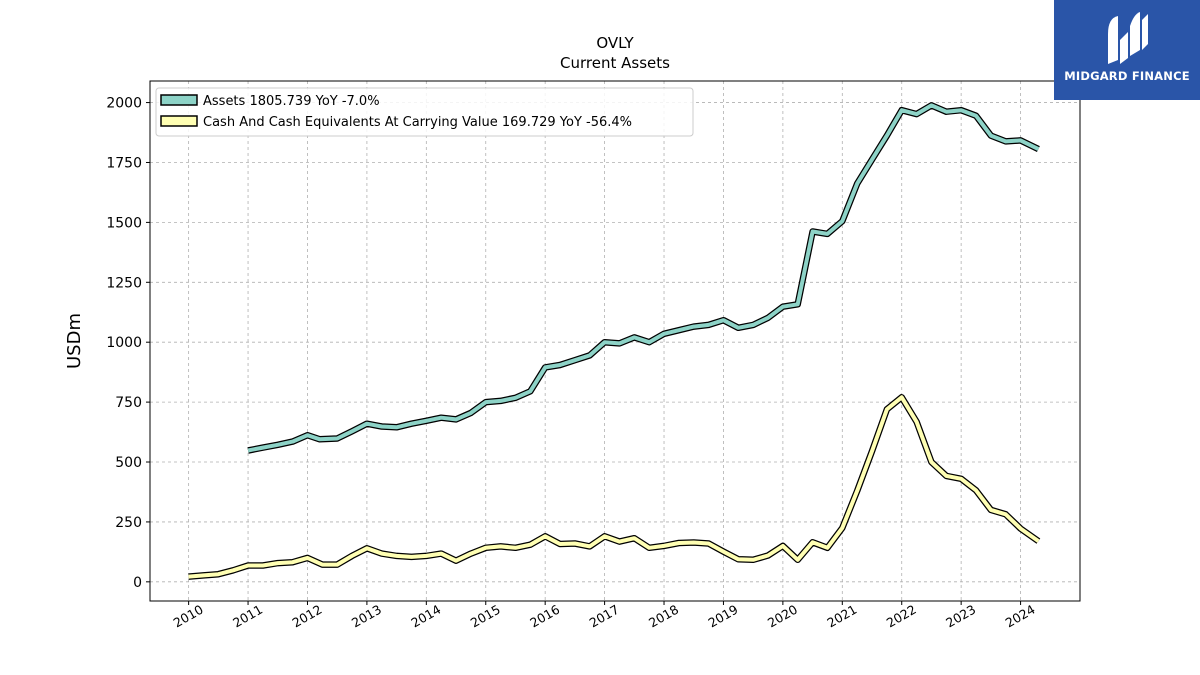 This screenshot has width=1200, height=675. I want to click on x-tick-label: 2019, so click(722, 616).